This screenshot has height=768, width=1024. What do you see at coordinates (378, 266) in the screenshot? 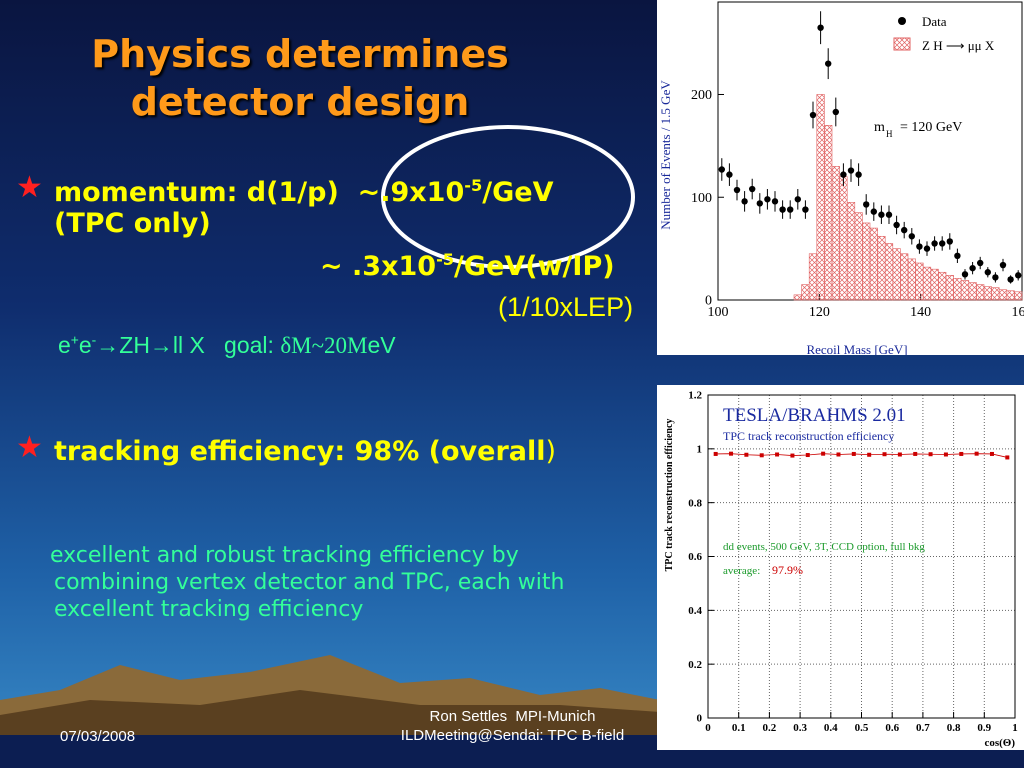
I see `text: ~ .3x10` at bounding box center [378, 266].